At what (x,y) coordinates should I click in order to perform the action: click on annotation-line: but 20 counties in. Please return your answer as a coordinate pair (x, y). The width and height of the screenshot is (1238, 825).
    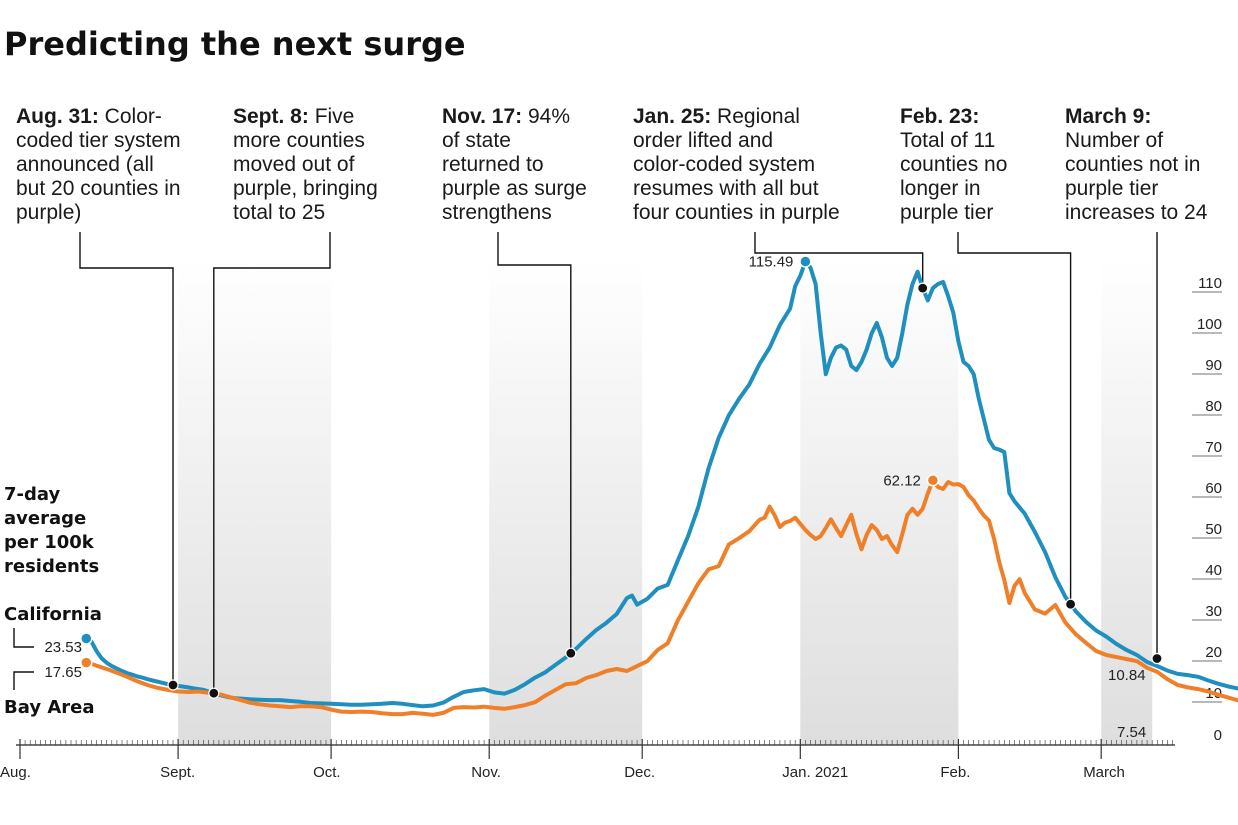
    Looking at the image, I should click on (98, 188).